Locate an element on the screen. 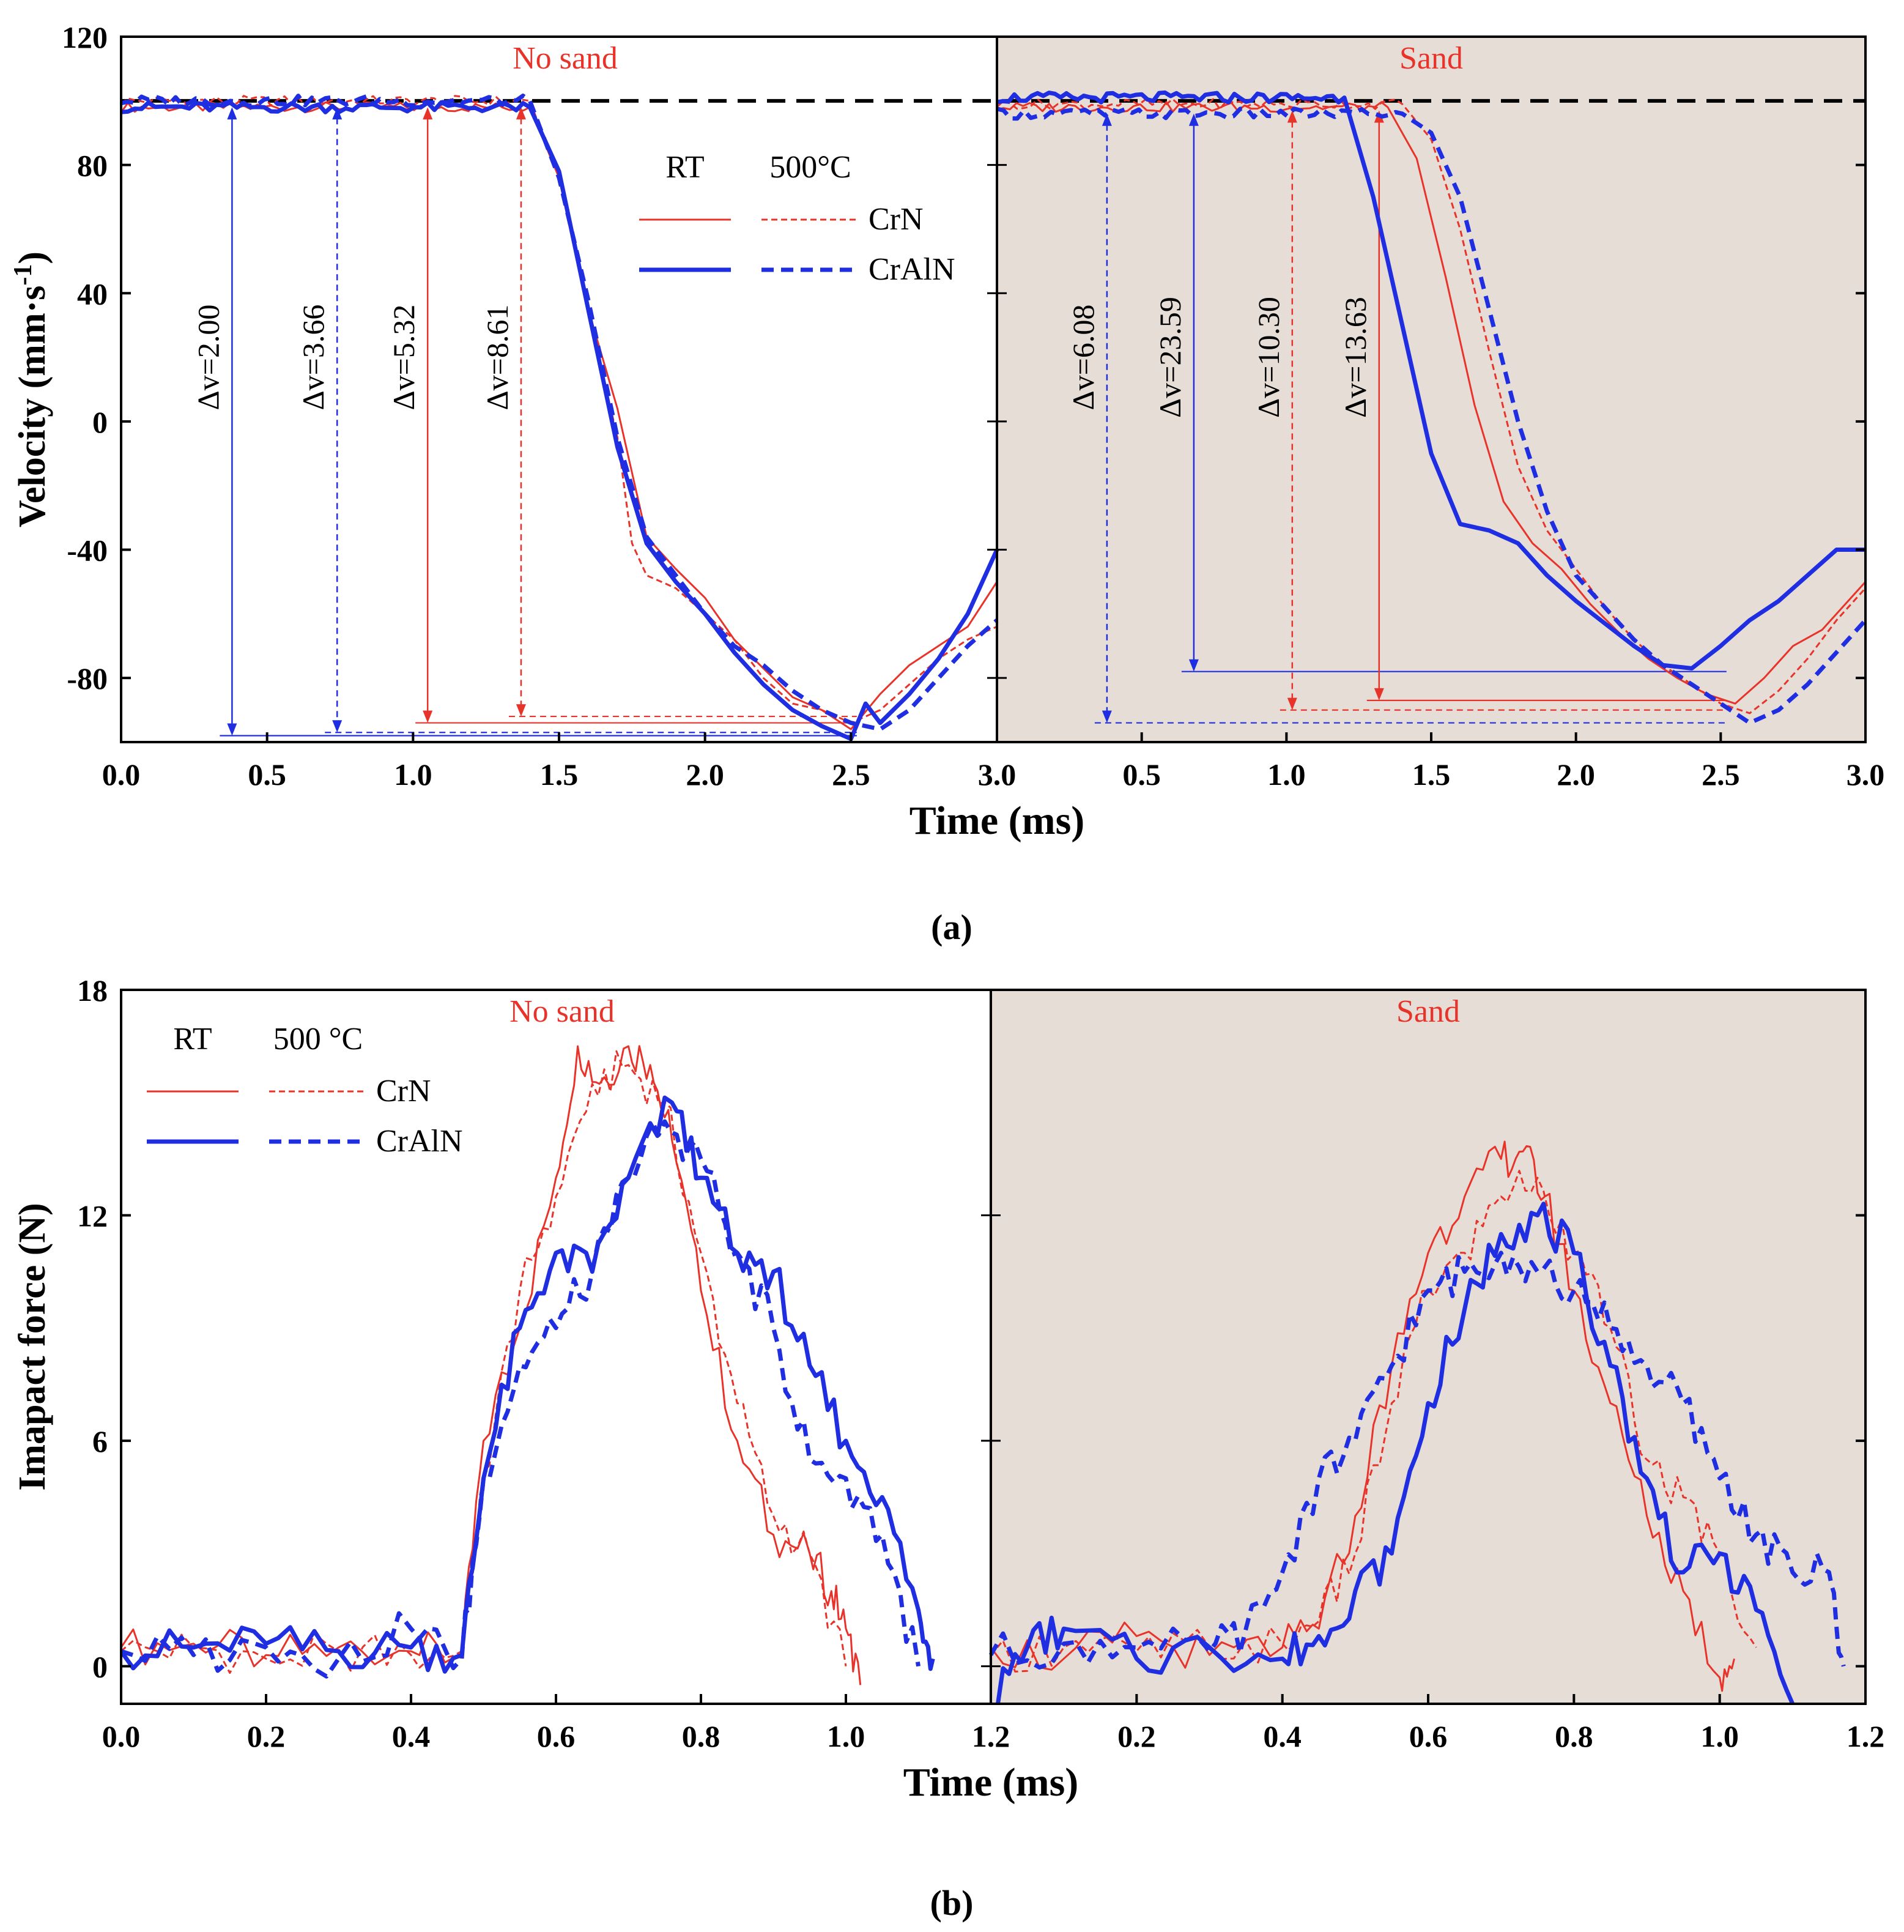 The width and height of the screenshot is (1904, 1932). delta-v-label: Δv=2.00 is located at coordinates (208, 358).